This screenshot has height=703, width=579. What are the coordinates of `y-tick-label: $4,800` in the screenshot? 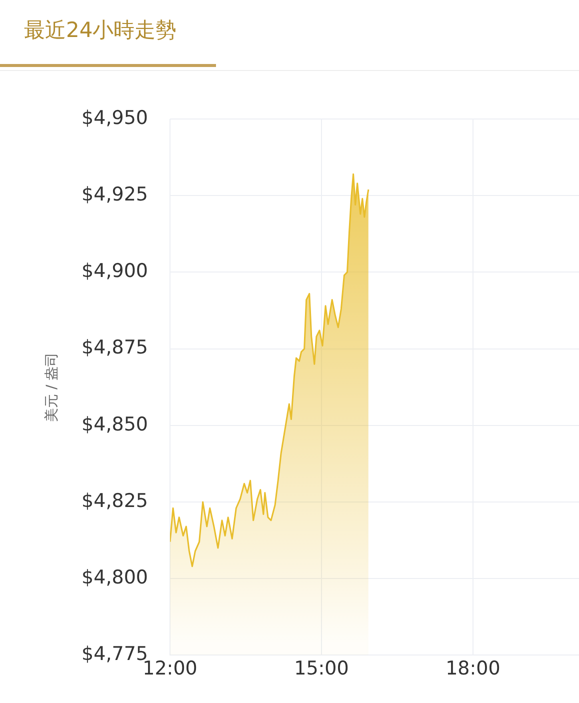 It's located at (115, 577).